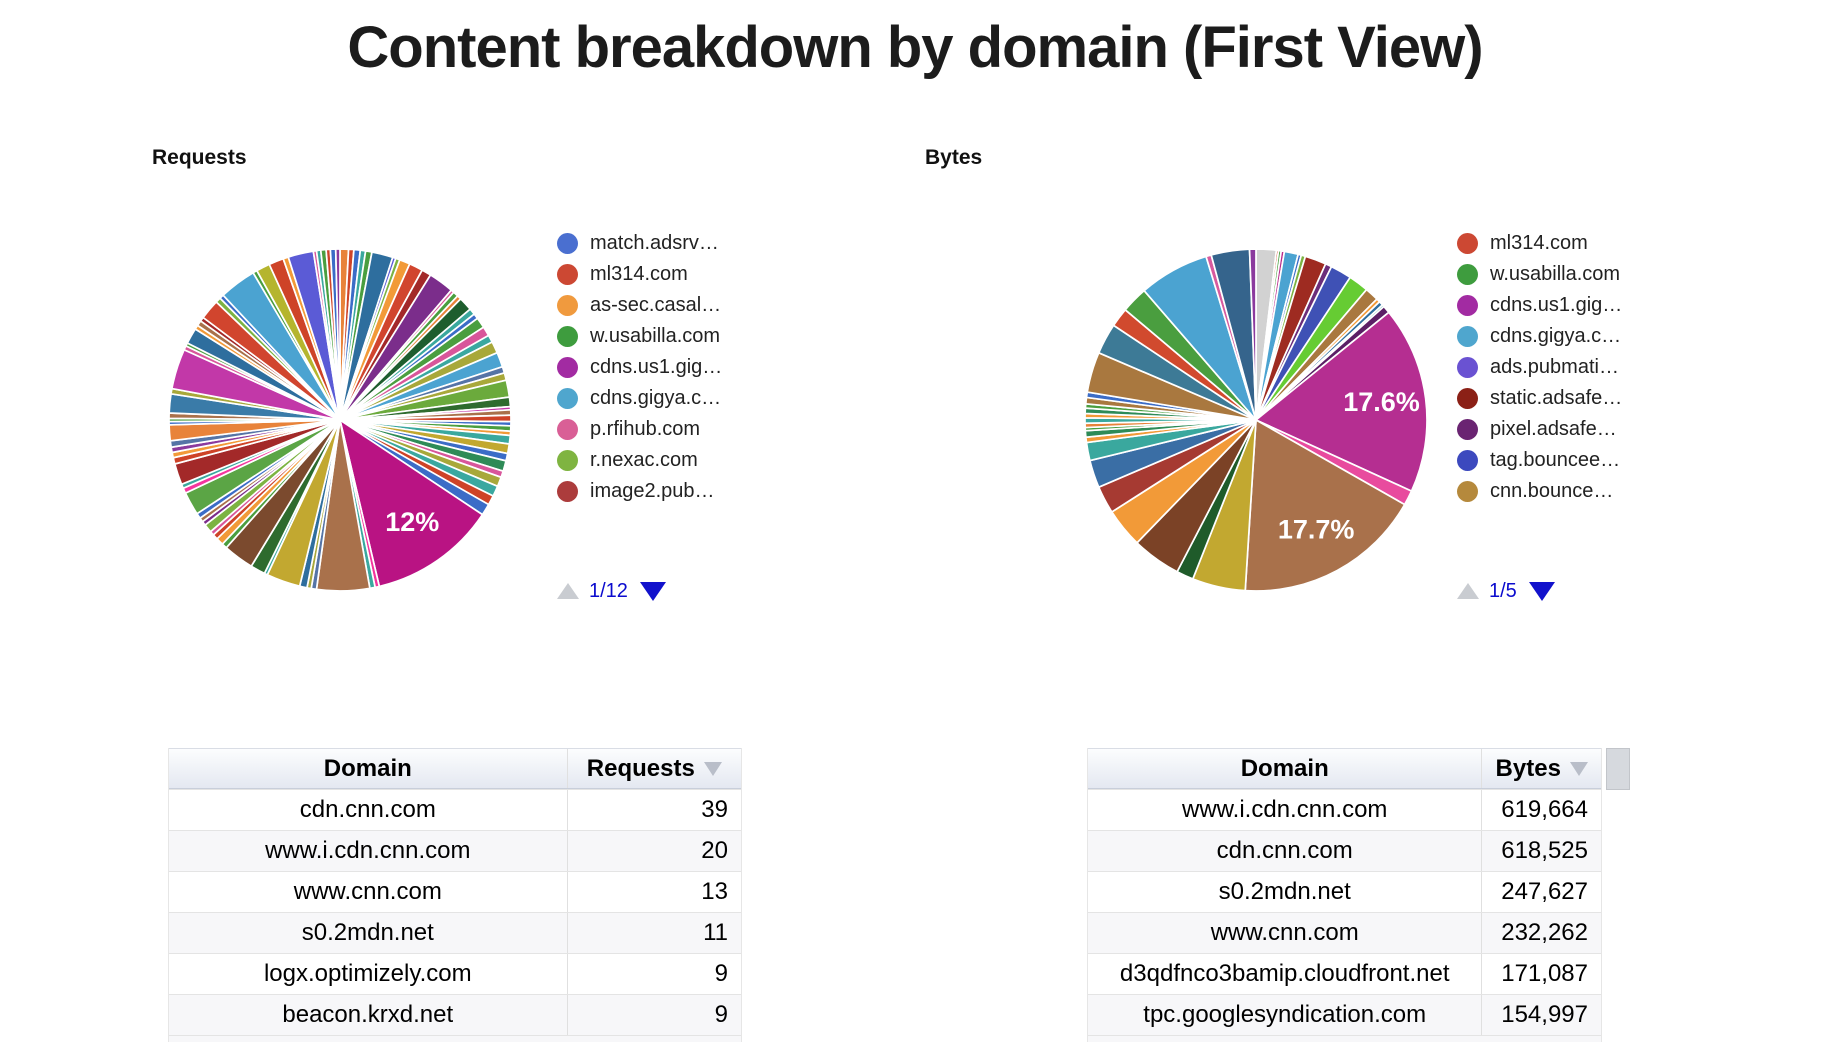  What do you see at coordinates (915, 47) in the screenshot?
I see `page-title: Content breakdown by domain (First View)` at bounding box center [915, 47].